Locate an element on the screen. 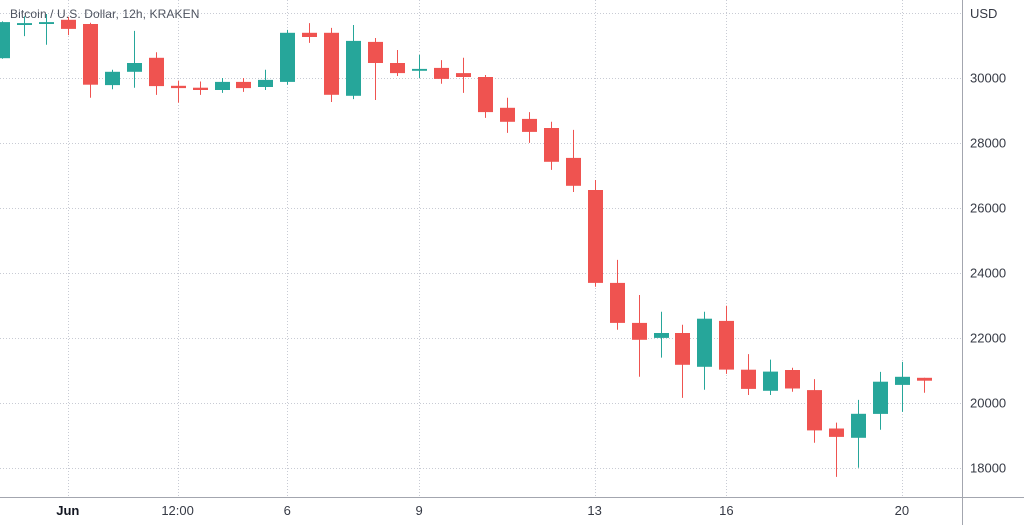 Image resolution: width=1024 pixels, height=525 pixels. price-axis-label: 22000 is located at coordinates (988, 337).